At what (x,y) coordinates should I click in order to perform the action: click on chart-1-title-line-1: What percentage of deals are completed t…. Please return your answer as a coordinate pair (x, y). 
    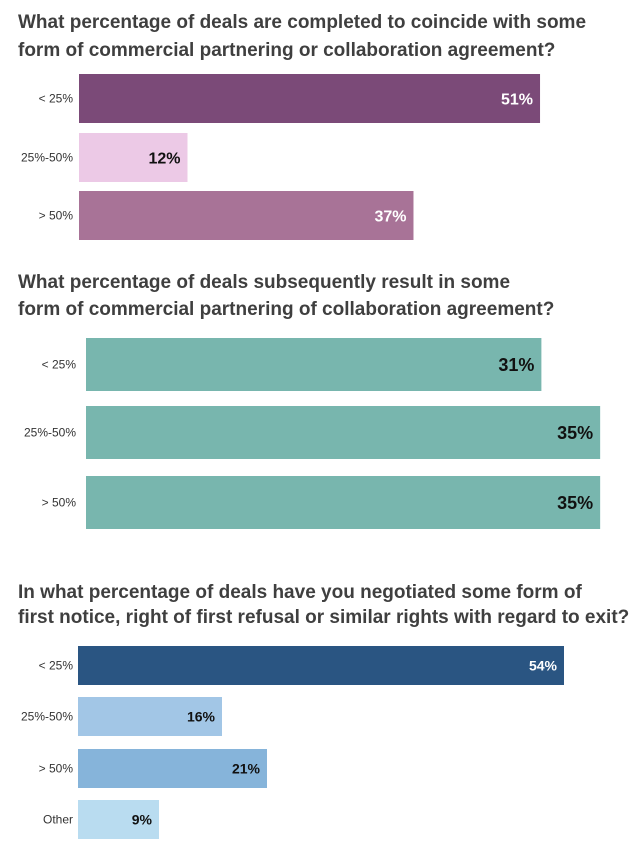
    Looking at the image, I should click on (302, 22).